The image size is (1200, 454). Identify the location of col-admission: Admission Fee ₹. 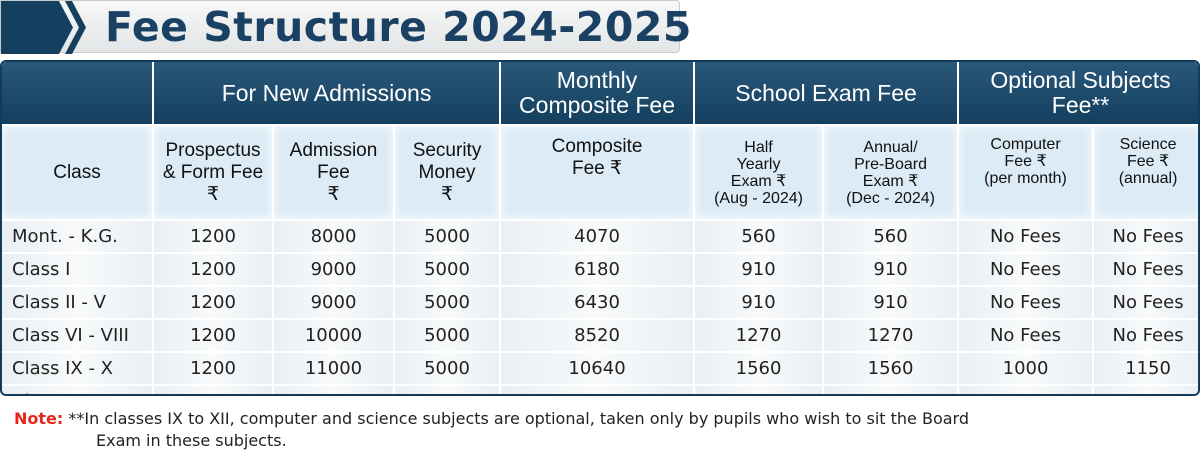
(333, 172).